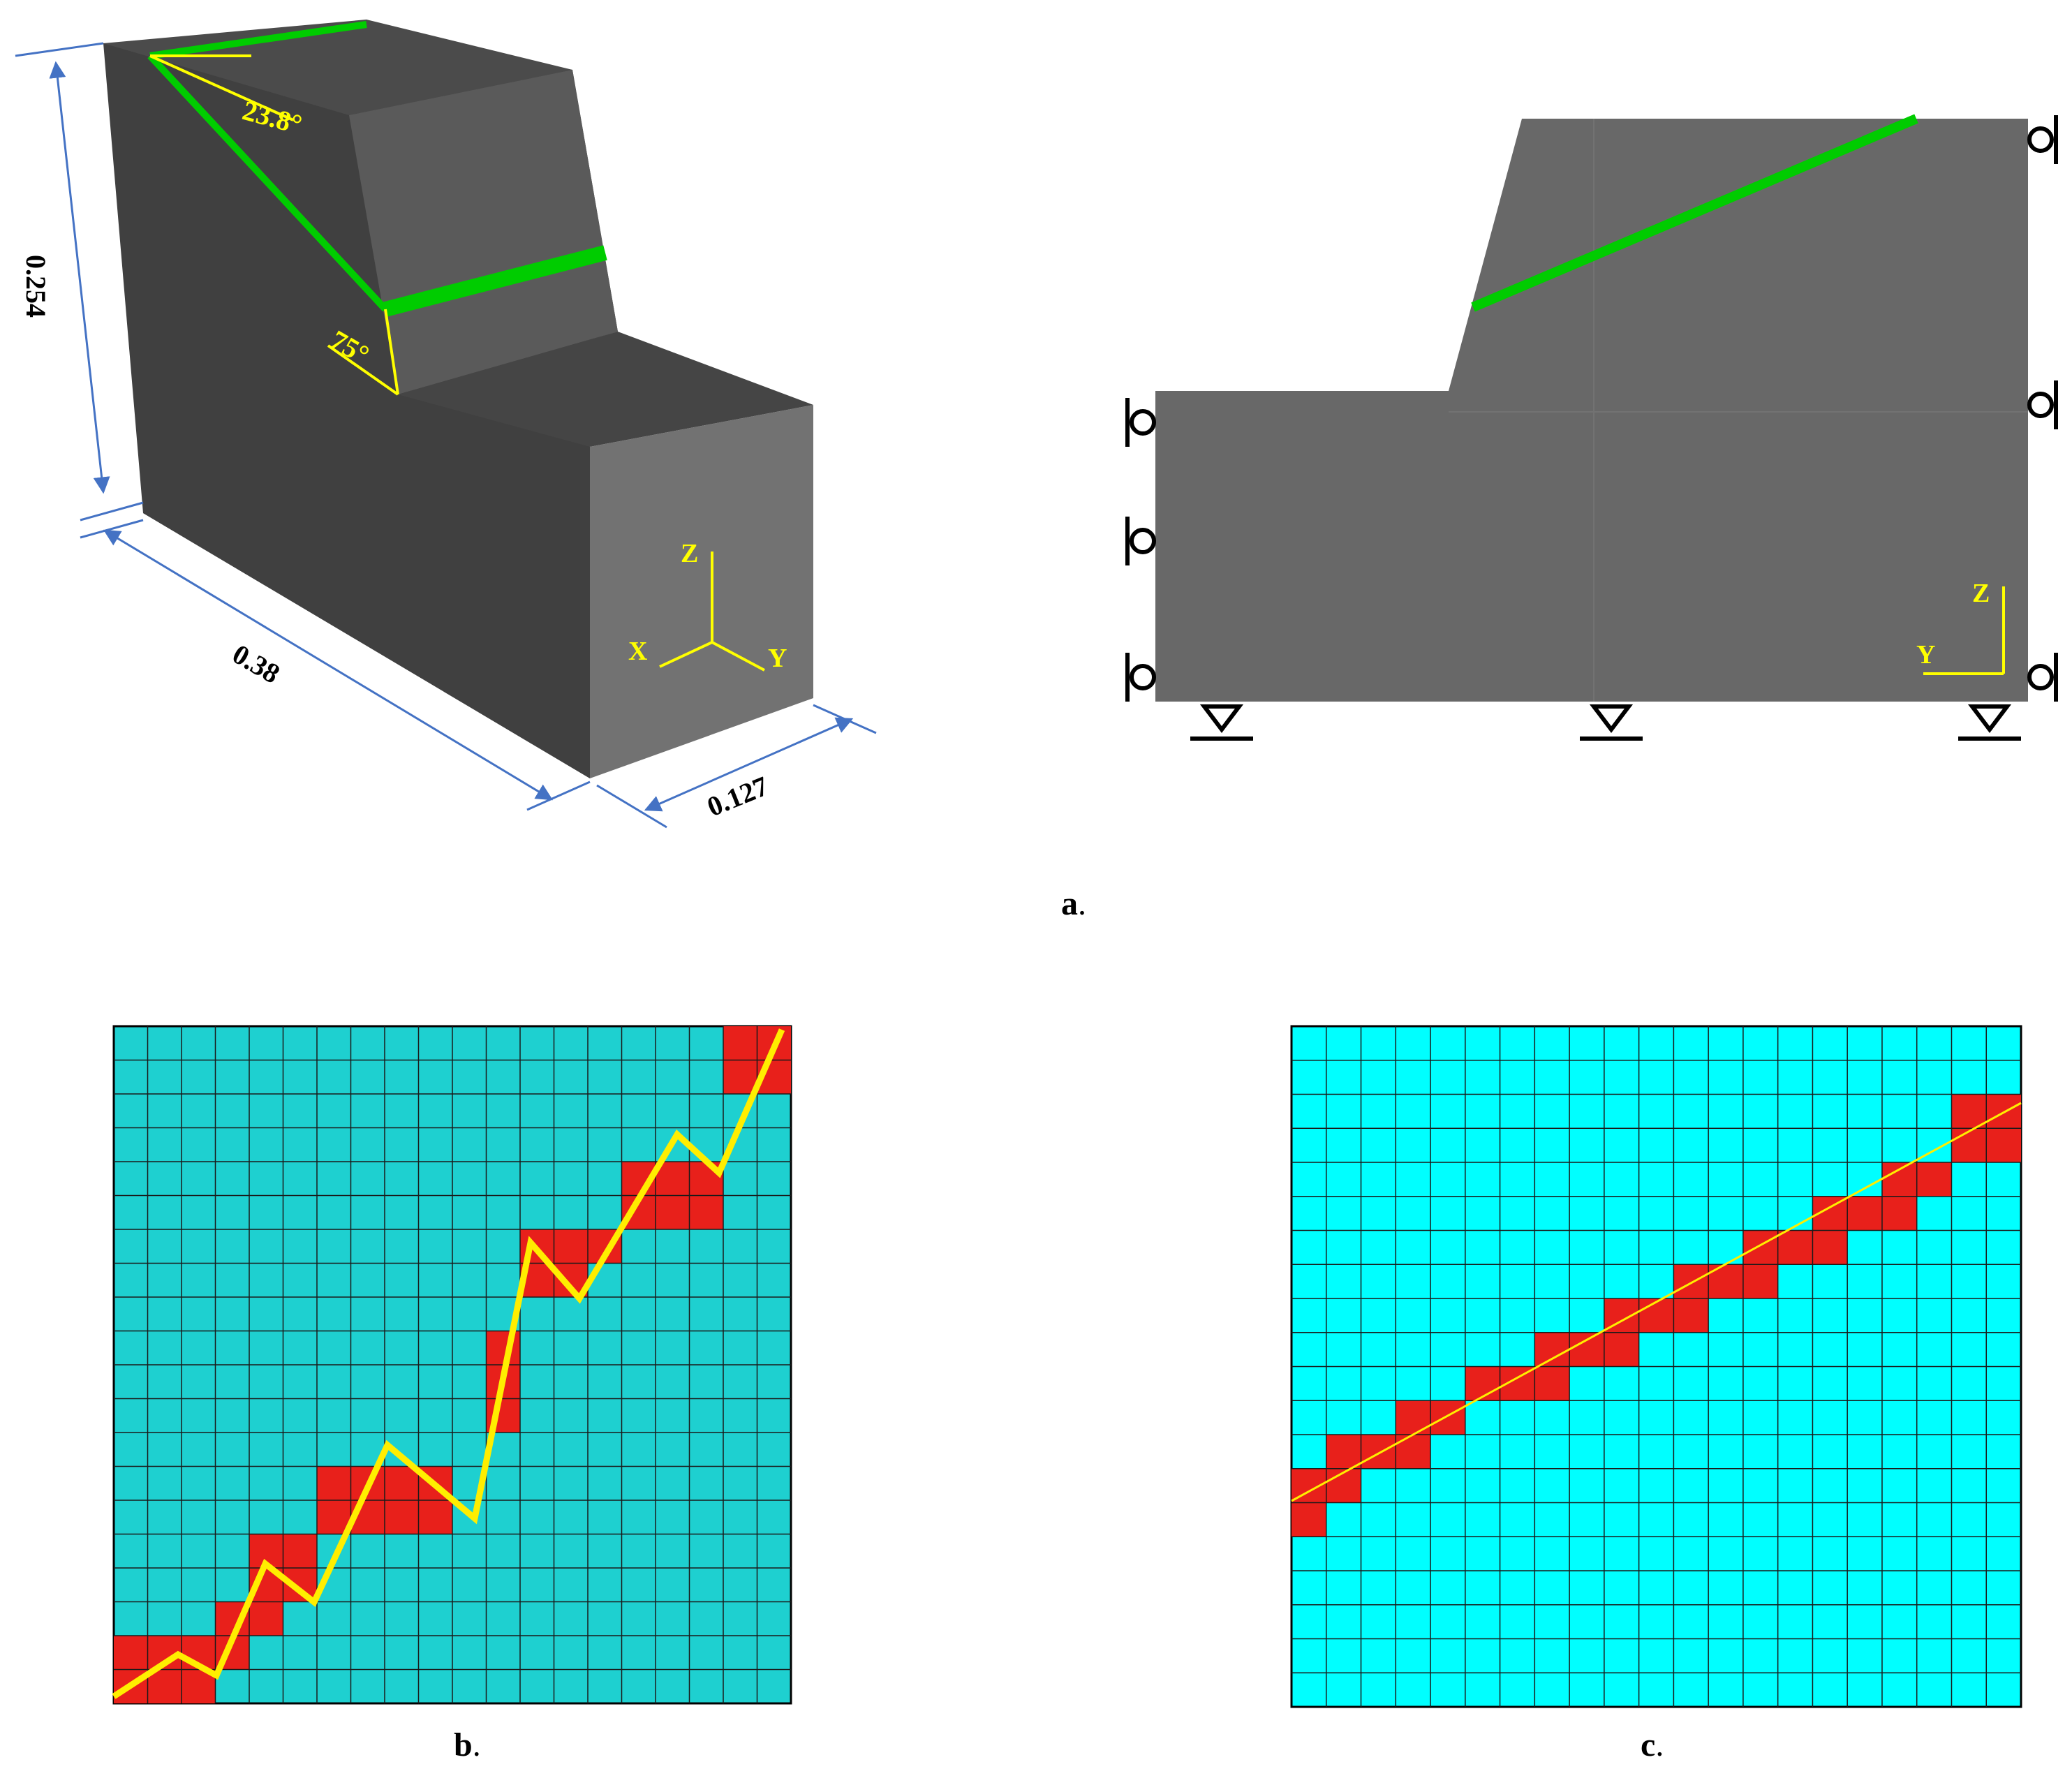 The height and width of the screenshot is (1769, 2072). Describe the element at coordinates (707, 606) in the screenshot. I see `axes-3d-triad: Z X Y` at that location.